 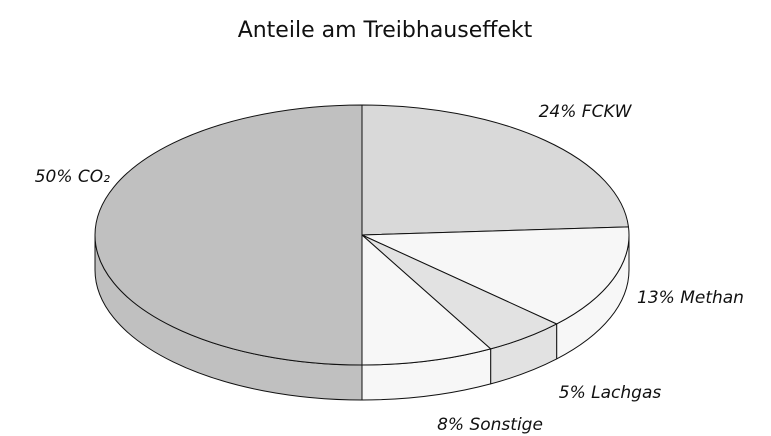 What do you see at coordinates (505, 425) in the screenshot?
I see `category-label: Sonstige` at bounding box center [505, 425].